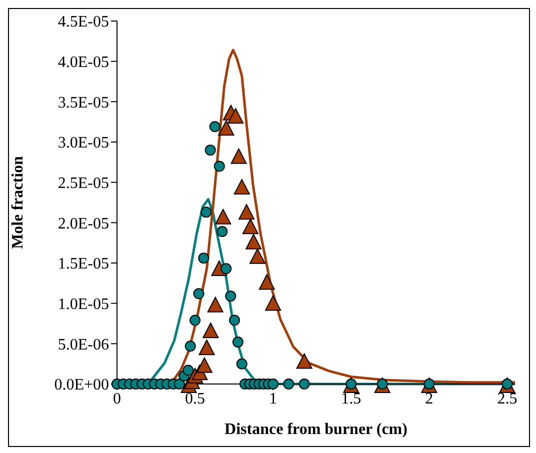 The height and width of the screenshot is (453, 536). I want to click on x-axis-title: Distance from burner (cm), so click(316, 429).